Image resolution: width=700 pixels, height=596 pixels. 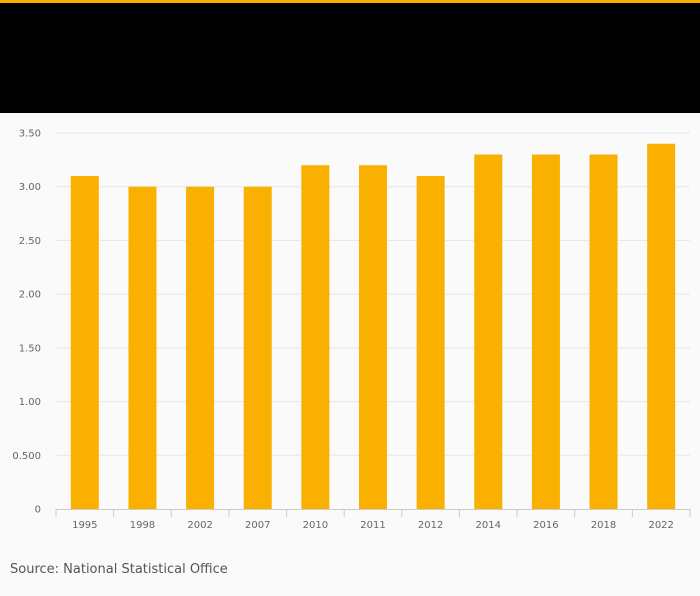 I want to click on bar-2016, so click(x=545, y=331).